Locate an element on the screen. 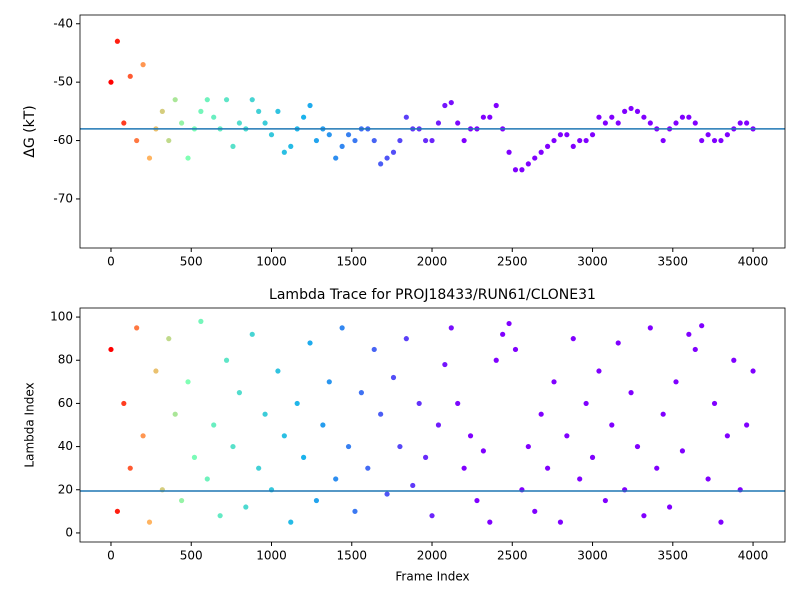 Image resolution: width=800 pixels, height=600 pixels. x-axis-label: Frame Index is located at coordinates (432, 577).